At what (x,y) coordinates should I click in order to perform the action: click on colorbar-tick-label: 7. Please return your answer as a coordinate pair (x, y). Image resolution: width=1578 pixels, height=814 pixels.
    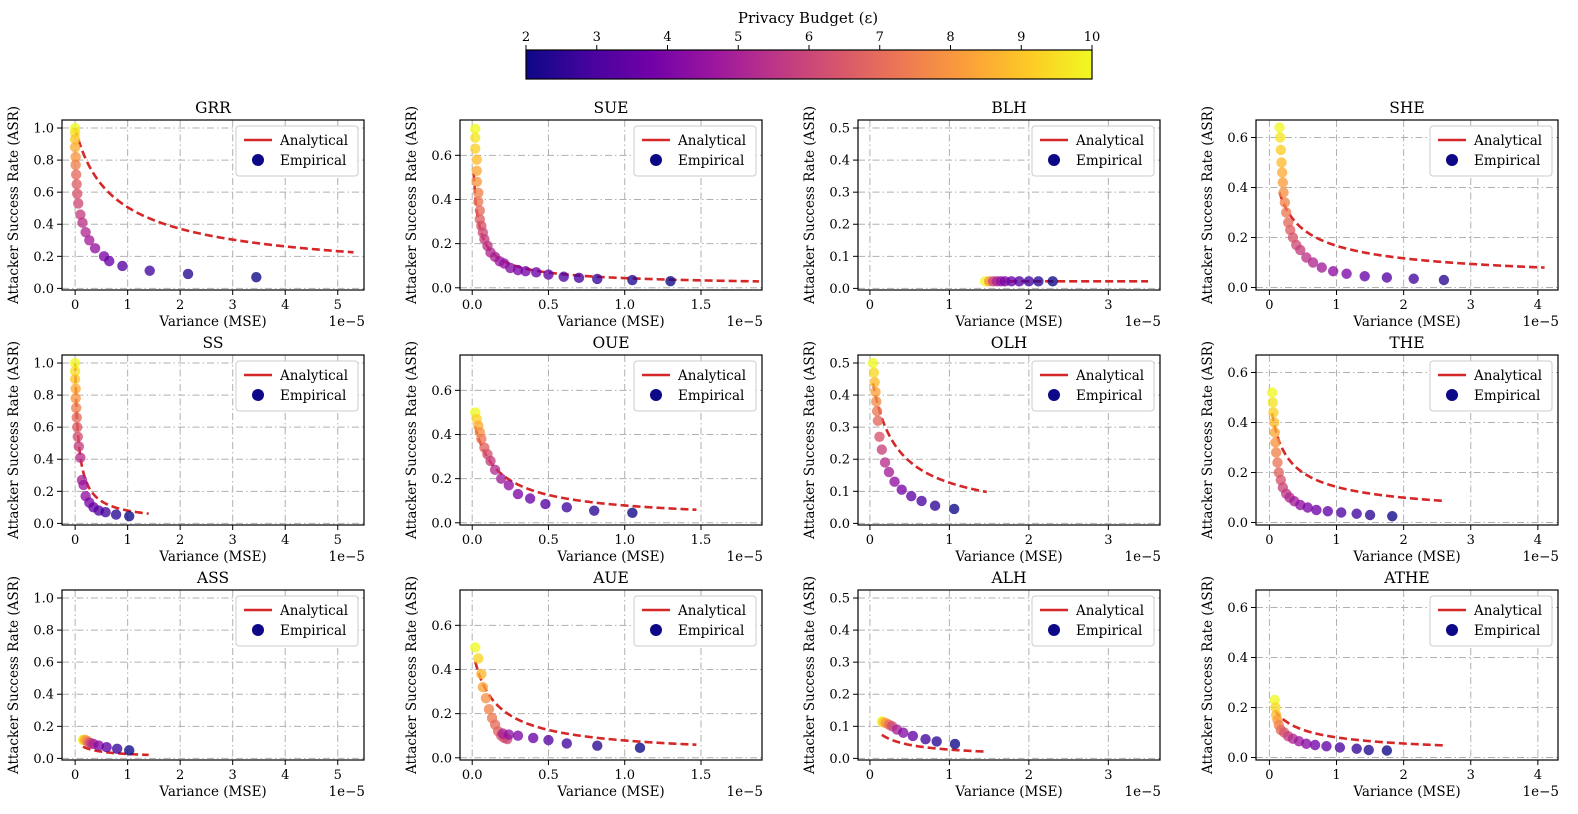
    Looking at the image, I should click on (880, 37).